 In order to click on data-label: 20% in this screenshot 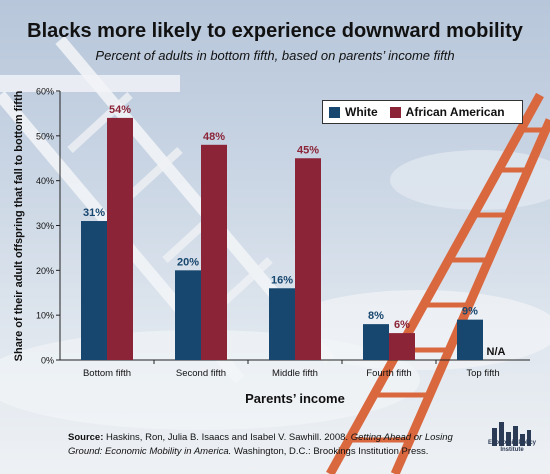, I will do `click(188, 262)`.